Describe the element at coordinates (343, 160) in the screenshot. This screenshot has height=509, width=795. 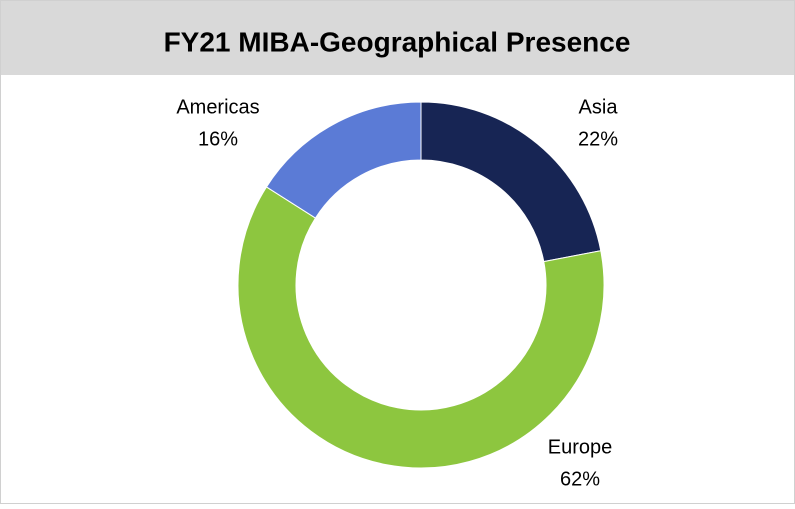
I see `slice` at that location.